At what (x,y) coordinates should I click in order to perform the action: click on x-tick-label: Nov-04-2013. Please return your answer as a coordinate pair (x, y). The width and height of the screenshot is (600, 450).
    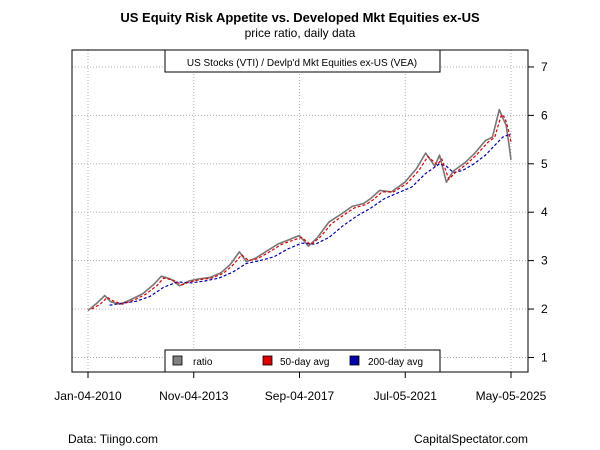
    Looking at the image, I should click on (194, 396).